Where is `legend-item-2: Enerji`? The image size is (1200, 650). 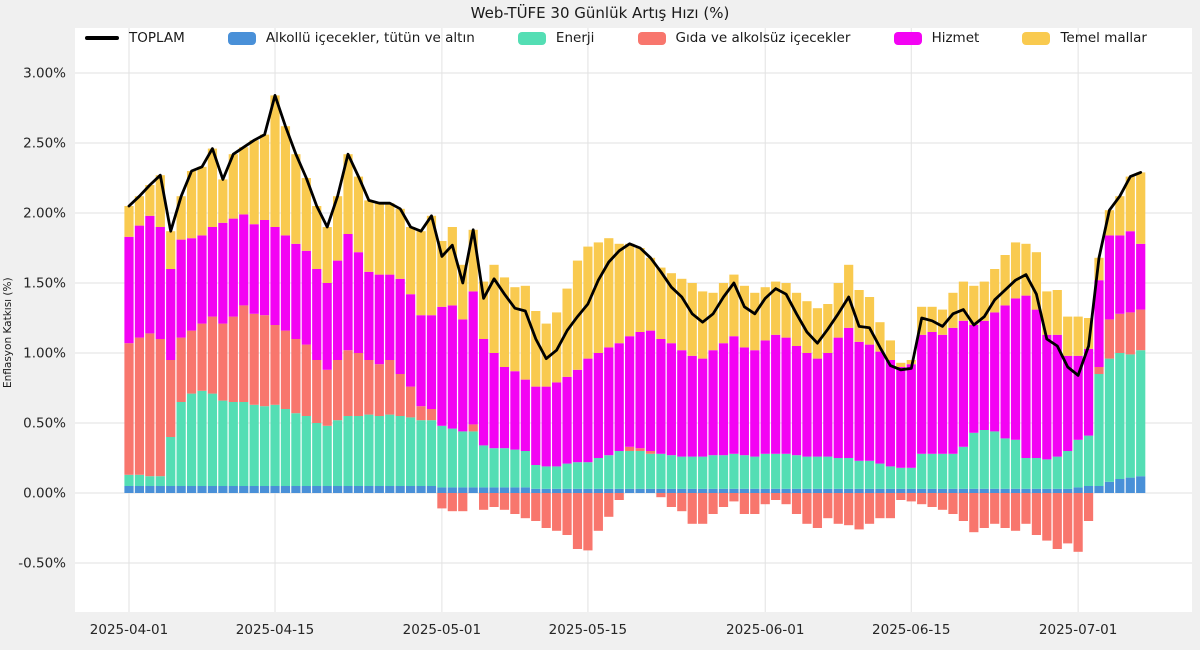
legend-item-2: Enerji is located at coordinates (555, 38).